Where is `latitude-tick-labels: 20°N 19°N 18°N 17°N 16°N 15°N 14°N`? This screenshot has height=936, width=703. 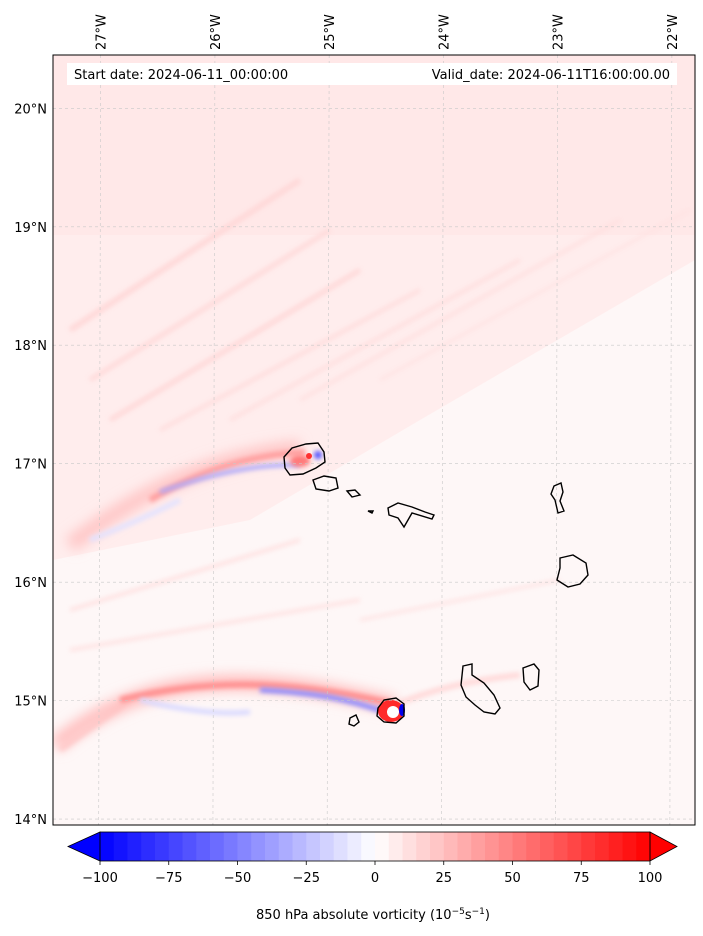 latitude-tick-labels: 20°N 19°N 18°N 17°N 16°N 15°N 14°N is located at coordinates (30, 465).